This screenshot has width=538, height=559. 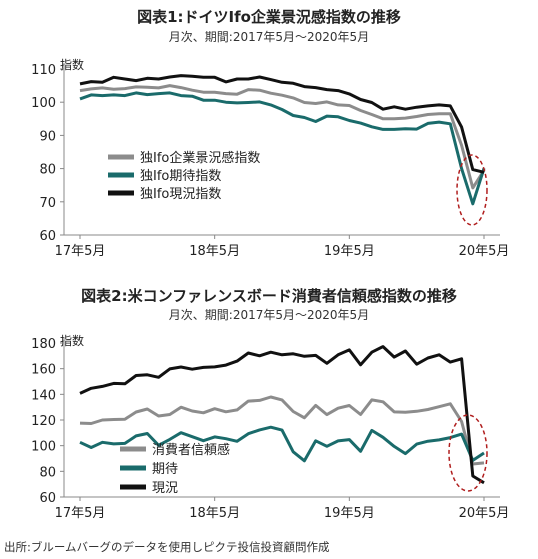 I want to click on source-note: 出所:ブルームバーグのデータを使用しピクテ投信投資顧問作成, so click(x=167, y=547).